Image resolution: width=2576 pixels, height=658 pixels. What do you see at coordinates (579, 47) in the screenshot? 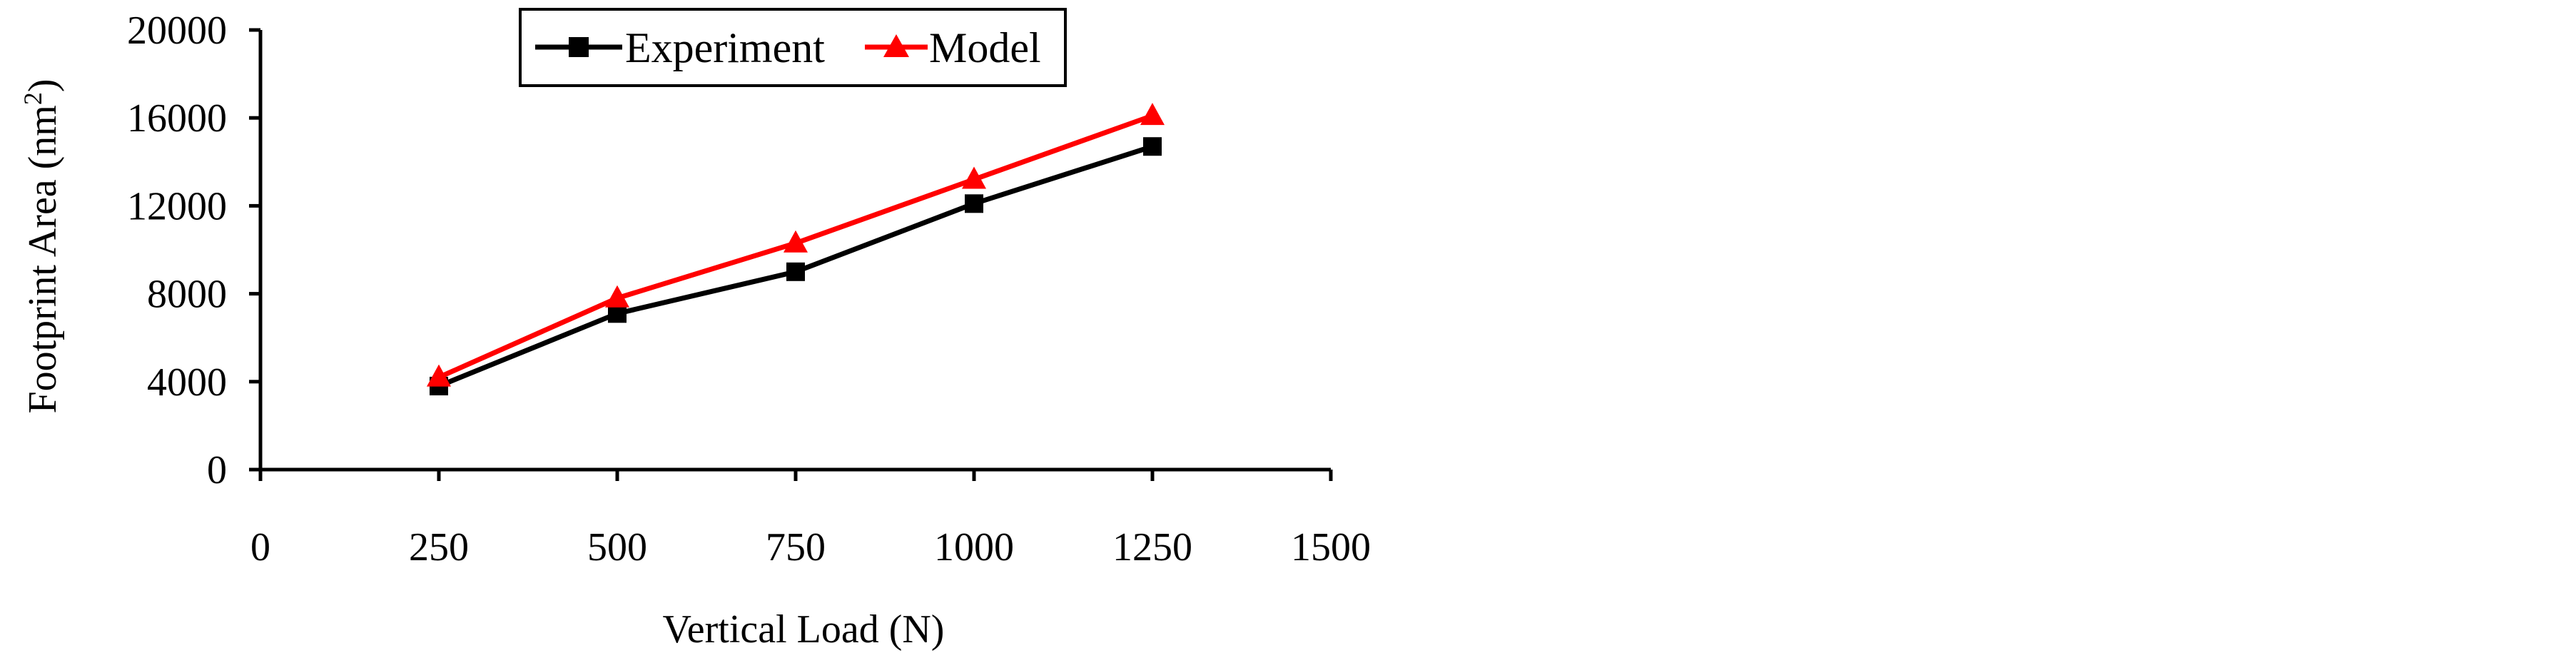
I see `legend-marker-experiment` at bounding box center [579, 47].